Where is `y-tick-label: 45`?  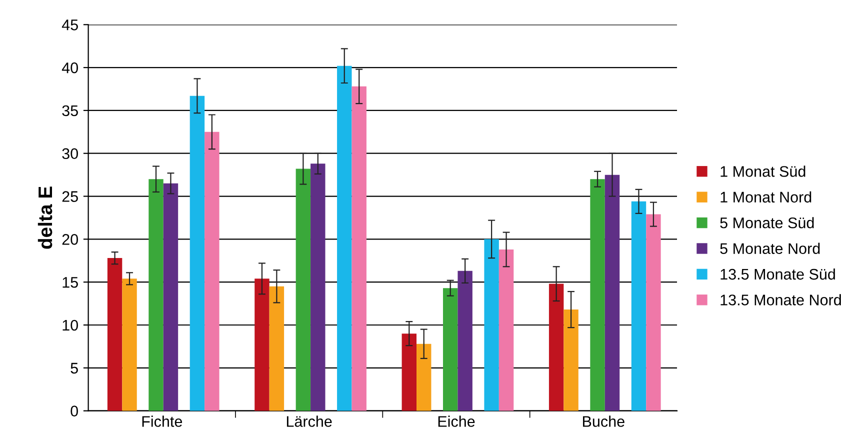 y-tick-label: 45 is located at coordinates (70, 25).